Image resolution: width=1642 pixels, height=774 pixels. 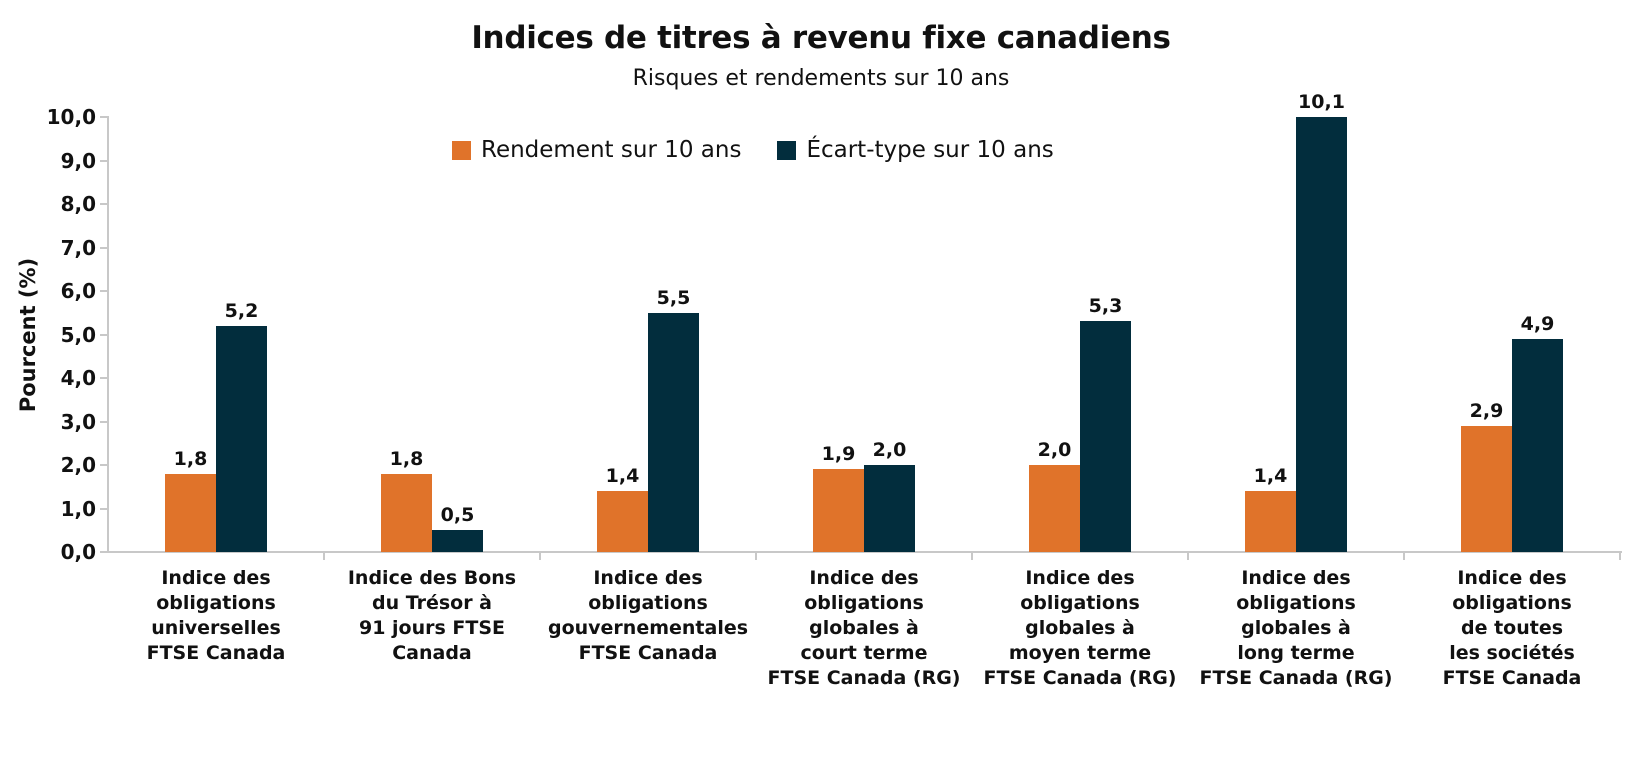 What do you see at coordinates (78, 378) in the screenshot?
I see `y-tick-label: 4,0` at bounding box center [78, 378].